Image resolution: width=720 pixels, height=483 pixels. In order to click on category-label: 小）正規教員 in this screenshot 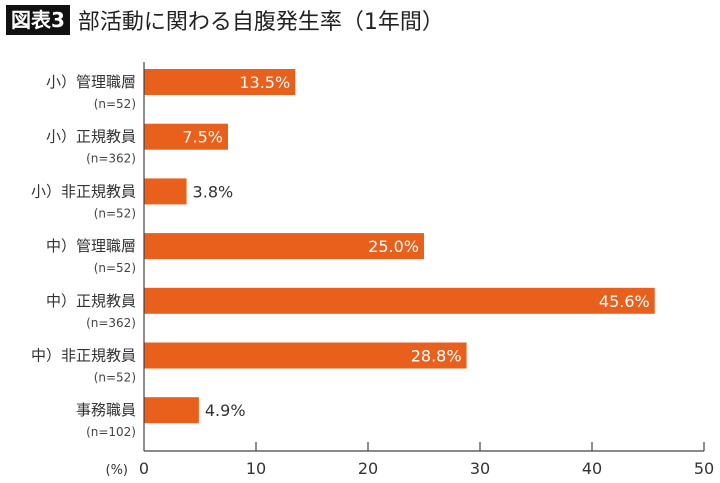, I will do `click(91, 137)`.